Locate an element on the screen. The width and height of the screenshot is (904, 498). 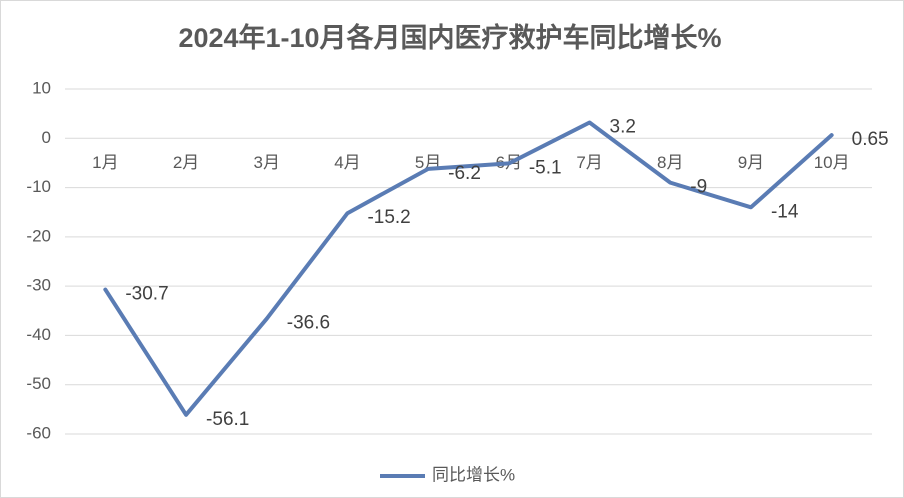
x-tick-label: 8月 is located at coordinates (670, 162).